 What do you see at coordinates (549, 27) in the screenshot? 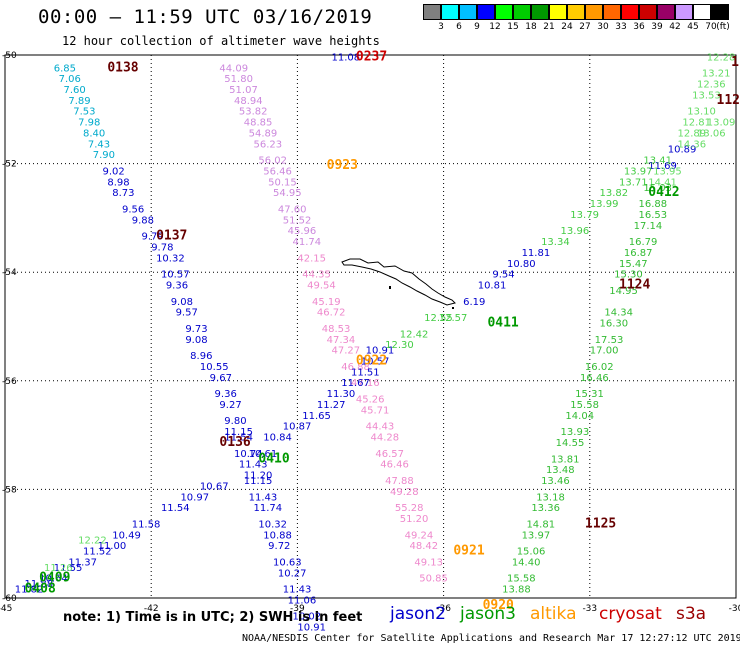
I see `colorbar-tick-label: 21` at bounding box center [549, 27].